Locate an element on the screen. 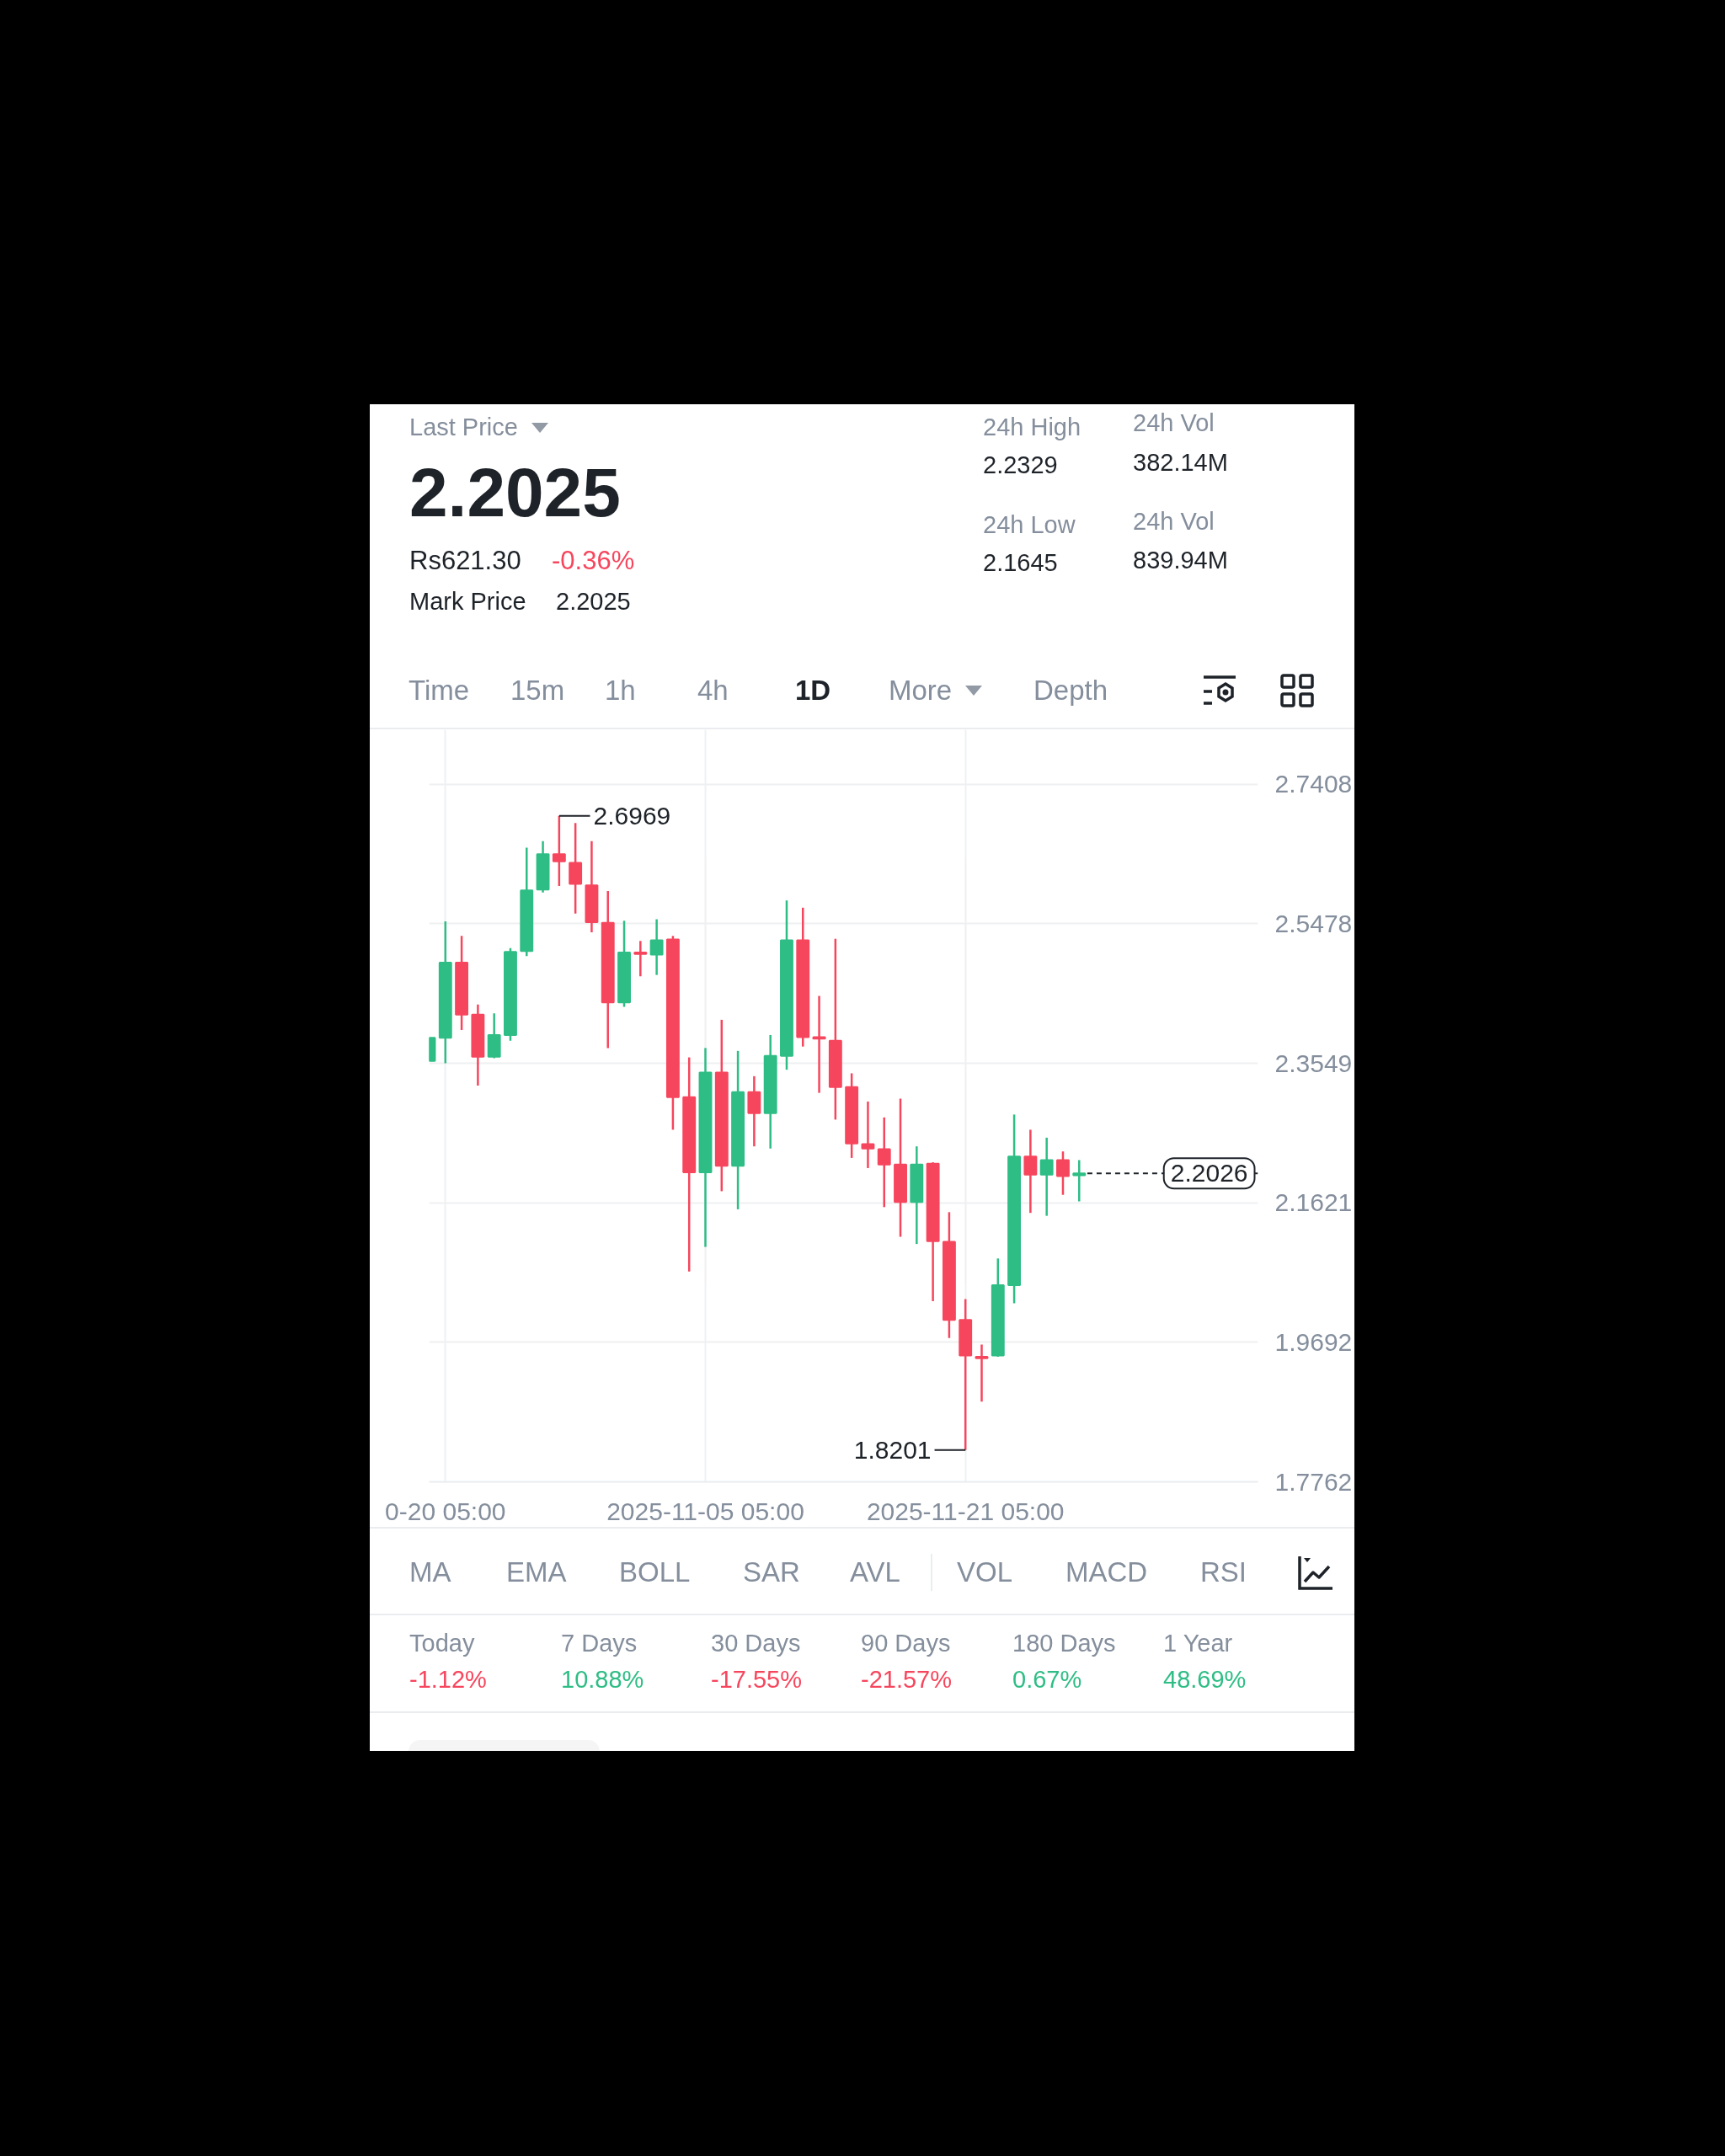 Image resolution: width=1725 pixels, height=2156 pixels. text: -17.55% is located at coordinates (757, 1679).